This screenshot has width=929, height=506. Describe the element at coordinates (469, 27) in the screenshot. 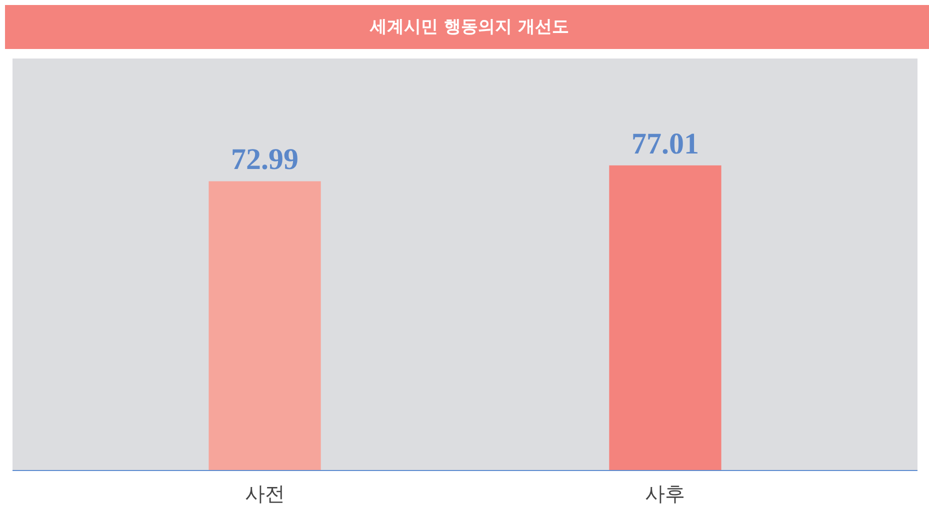

I see `chart-title: 세계시민 행동의지 개선도` at that location.